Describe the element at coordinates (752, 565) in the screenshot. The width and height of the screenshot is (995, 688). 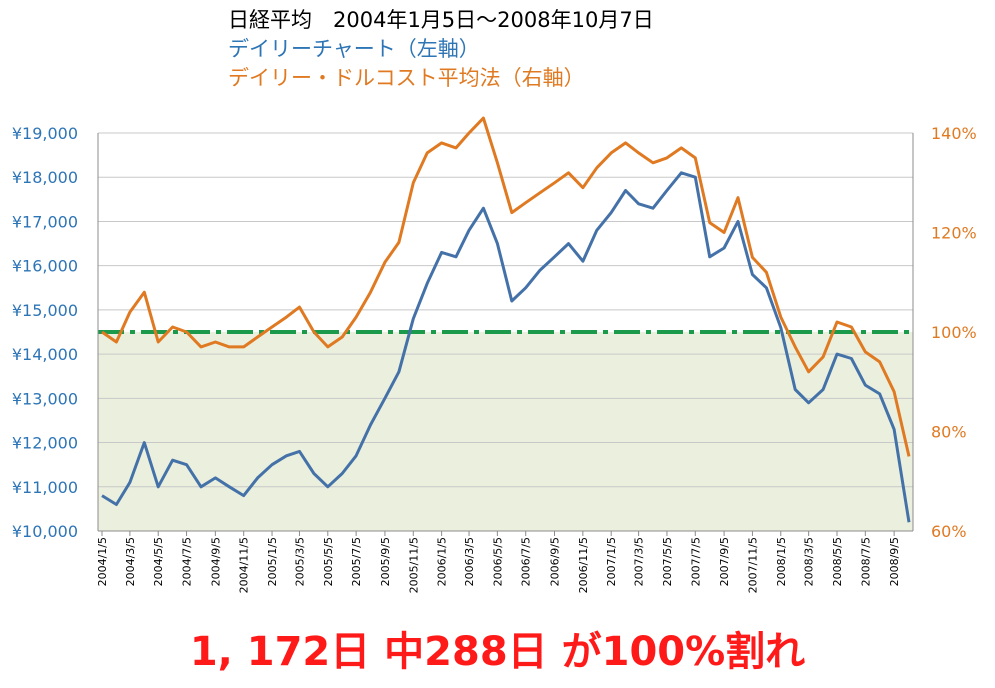
I see `x-tick-label: 2007/11/5` at that location.